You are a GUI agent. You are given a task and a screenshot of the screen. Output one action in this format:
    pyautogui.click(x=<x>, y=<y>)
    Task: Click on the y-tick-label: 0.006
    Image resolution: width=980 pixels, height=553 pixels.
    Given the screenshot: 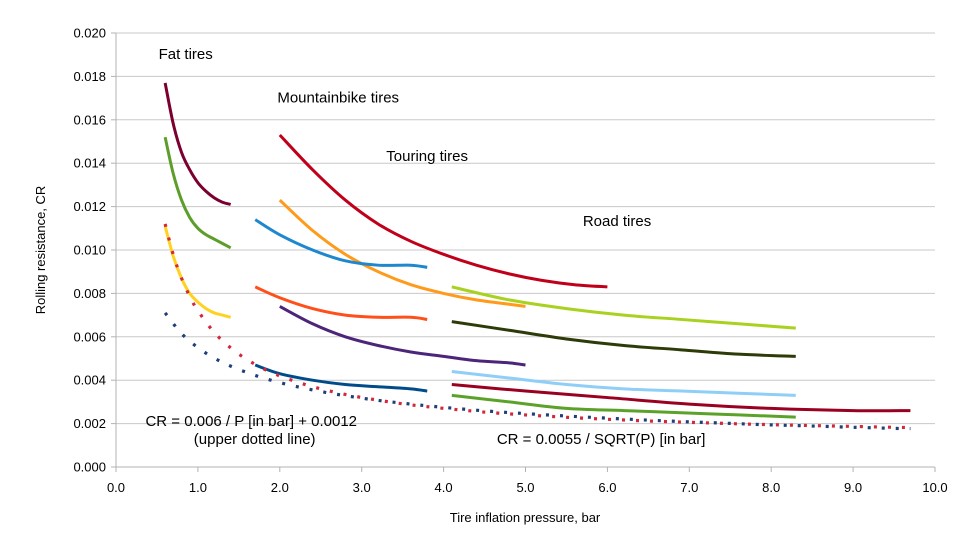 What is the action you would take?
    pyautogui.click(x=89, y=336)
    